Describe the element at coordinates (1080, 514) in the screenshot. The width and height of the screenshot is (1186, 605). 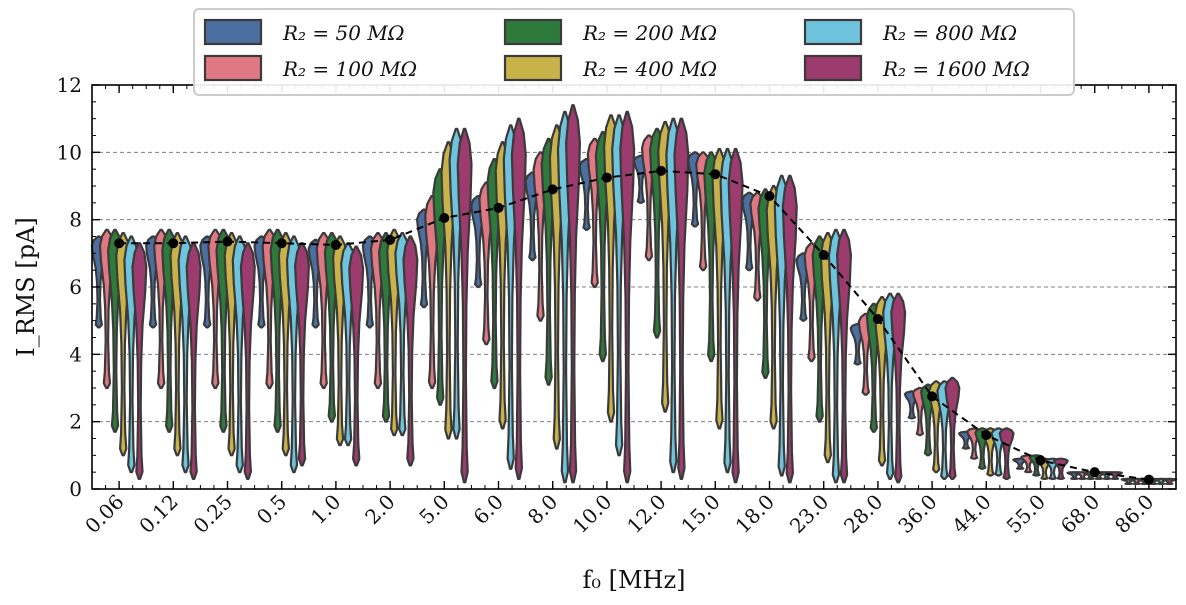
I see `x-tick-label: 68.0` at that location.